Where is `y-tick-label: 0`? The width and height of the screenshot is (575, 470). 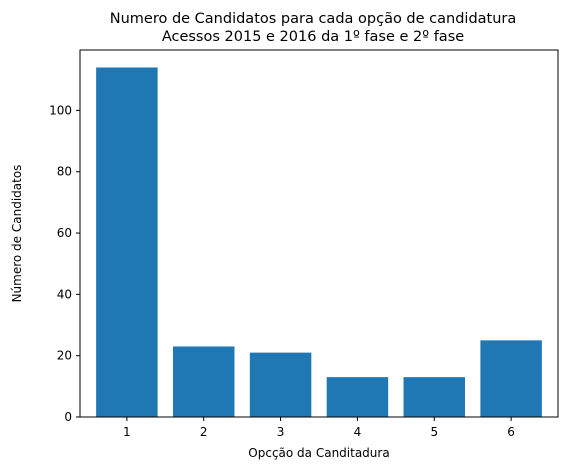
y-tick-label: 0 is located at coordinates (68, 417).